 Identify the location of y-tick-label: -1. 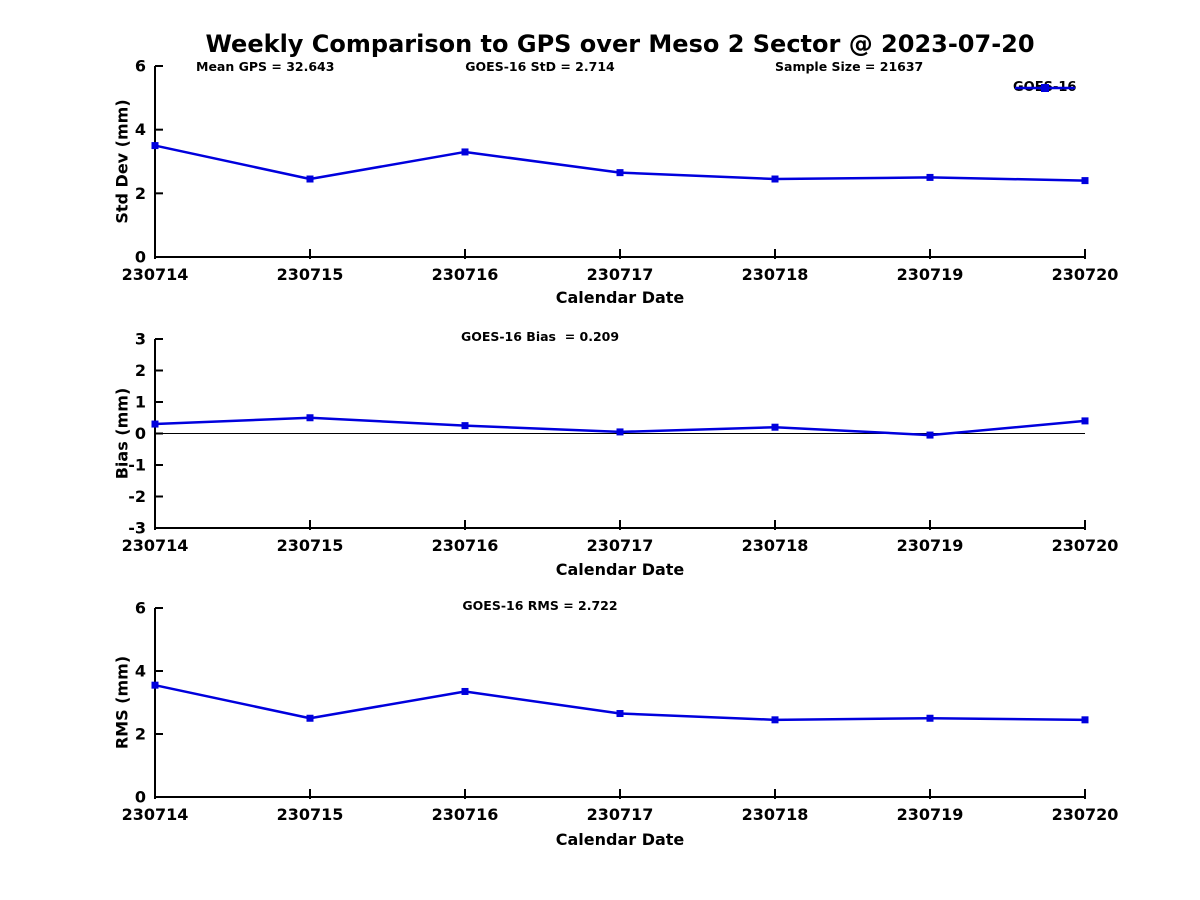
(137, 465).